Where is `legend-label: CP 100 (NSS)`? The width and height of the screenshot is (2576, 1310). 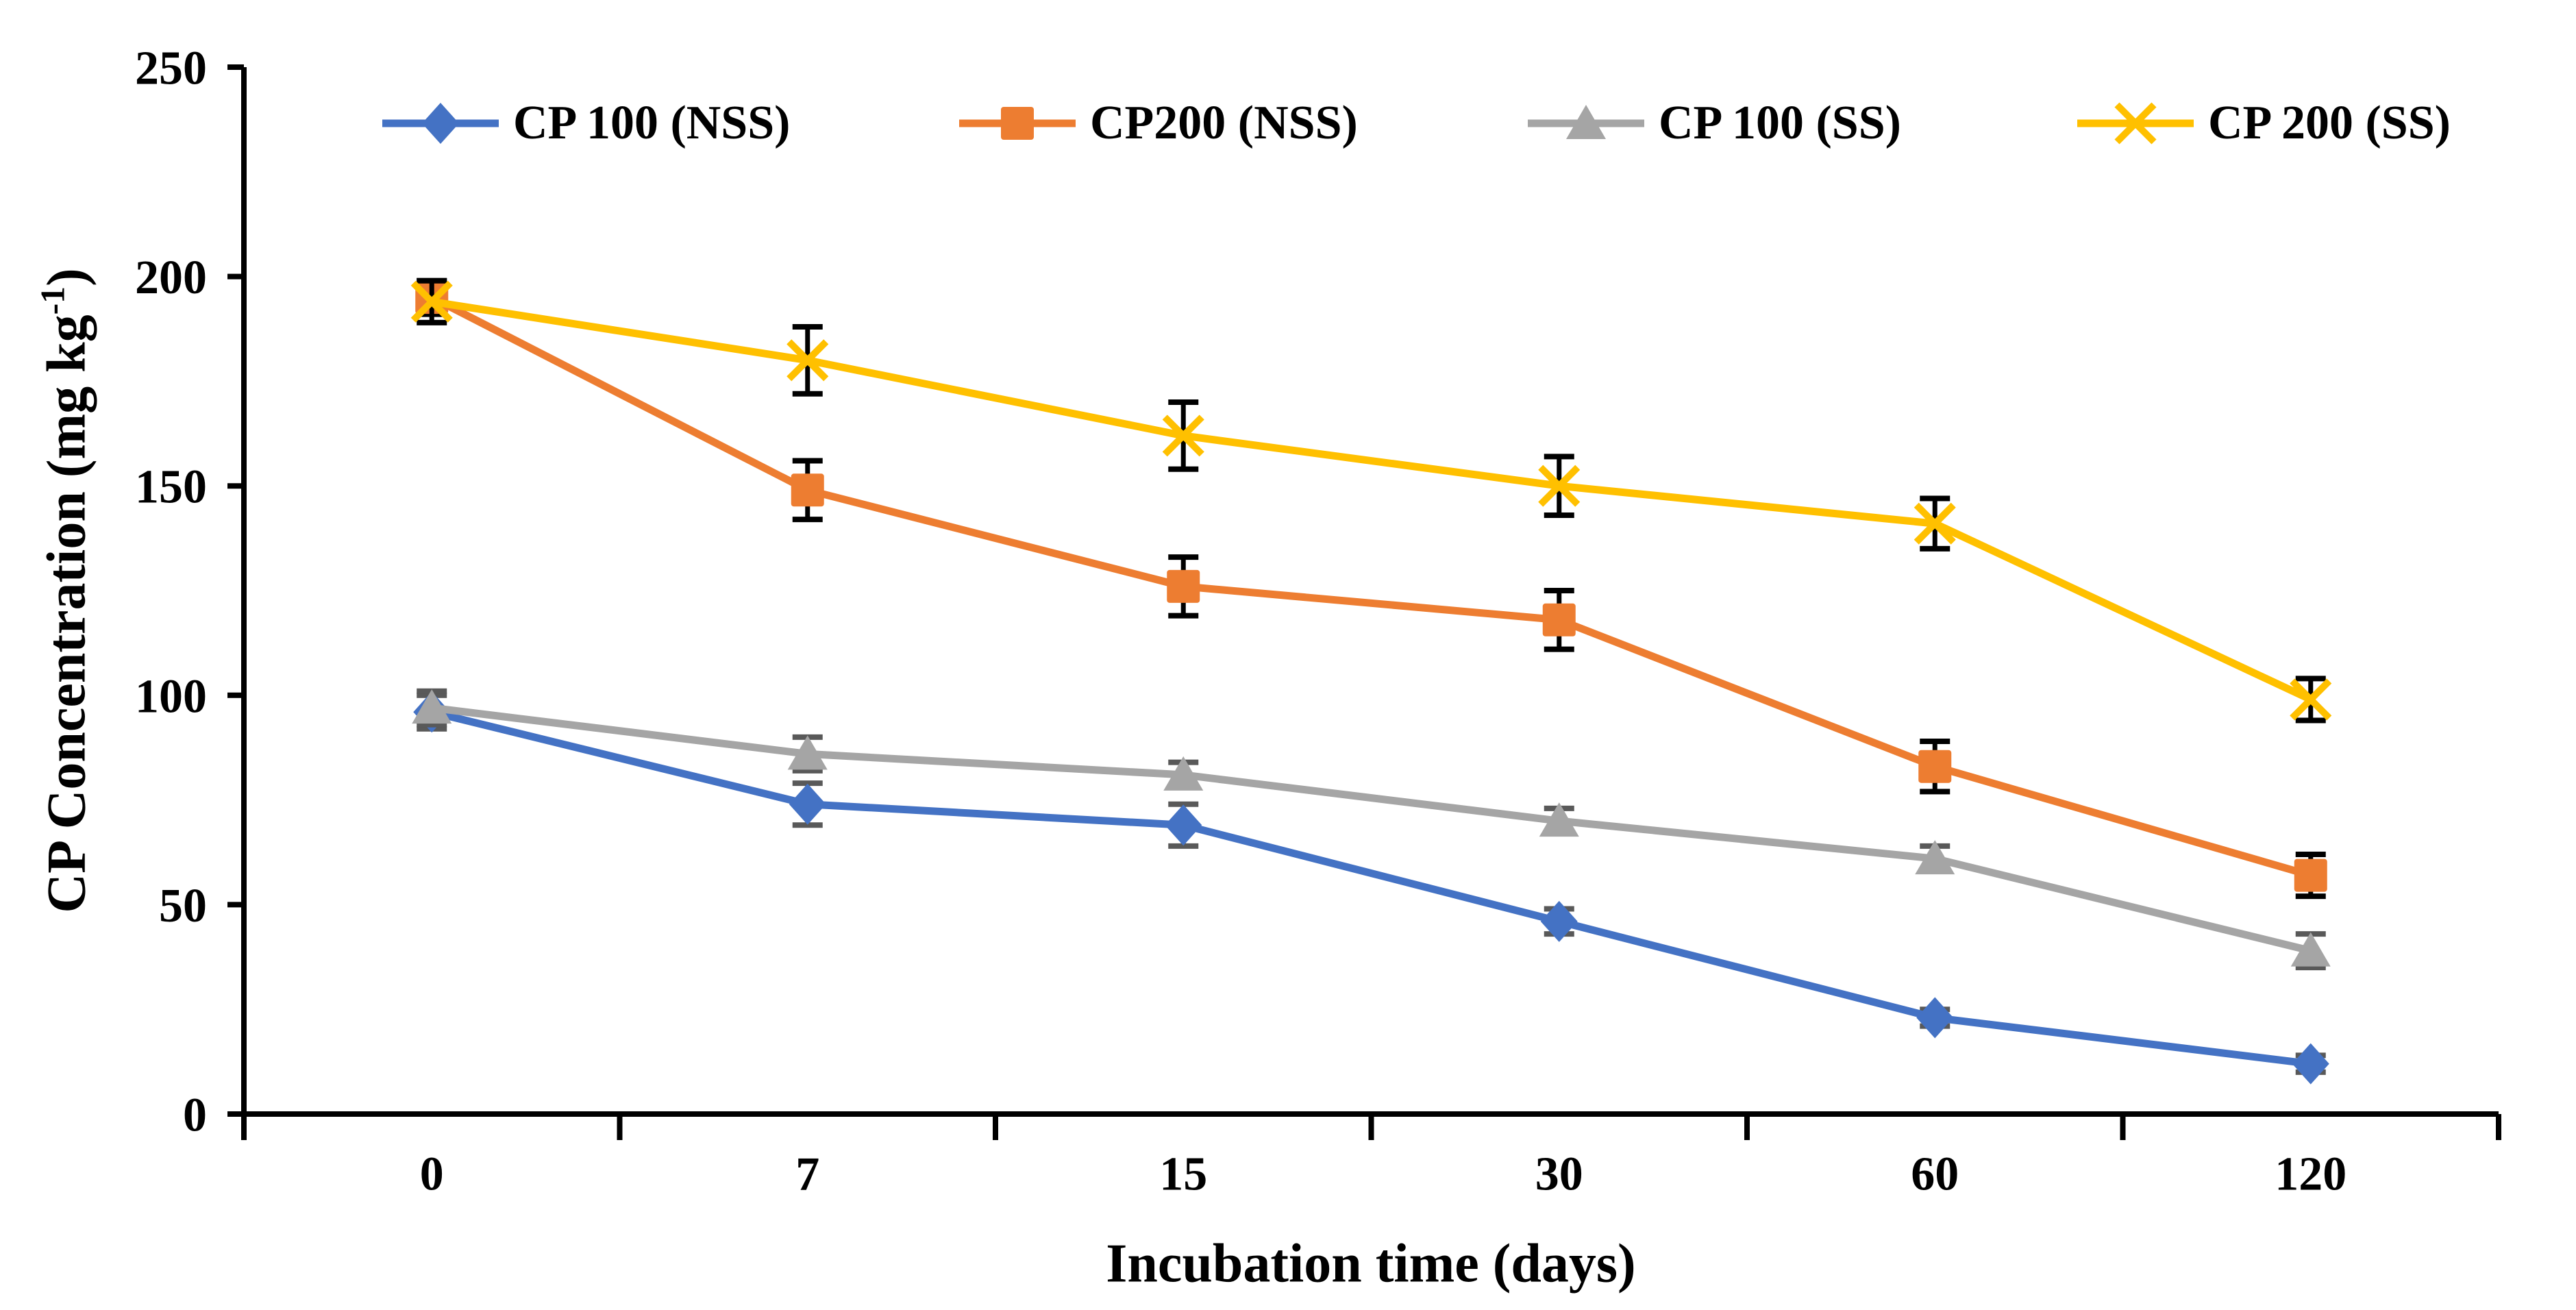 legend-label: CP 100 (NSS) is located at coordinates (652, 123).